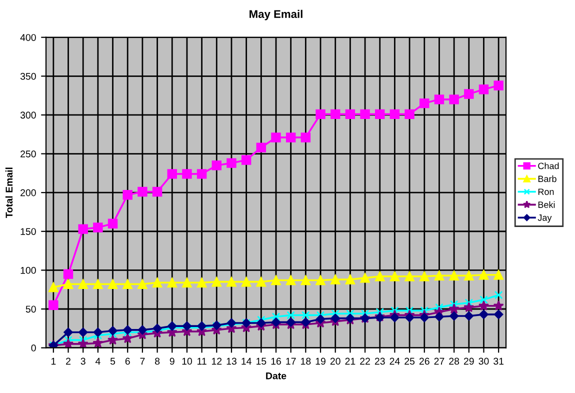  What do you see at coordinates (365, 361) in the screenshot?
I see `x-tick-label: 22` at bounding box center [365, 361].